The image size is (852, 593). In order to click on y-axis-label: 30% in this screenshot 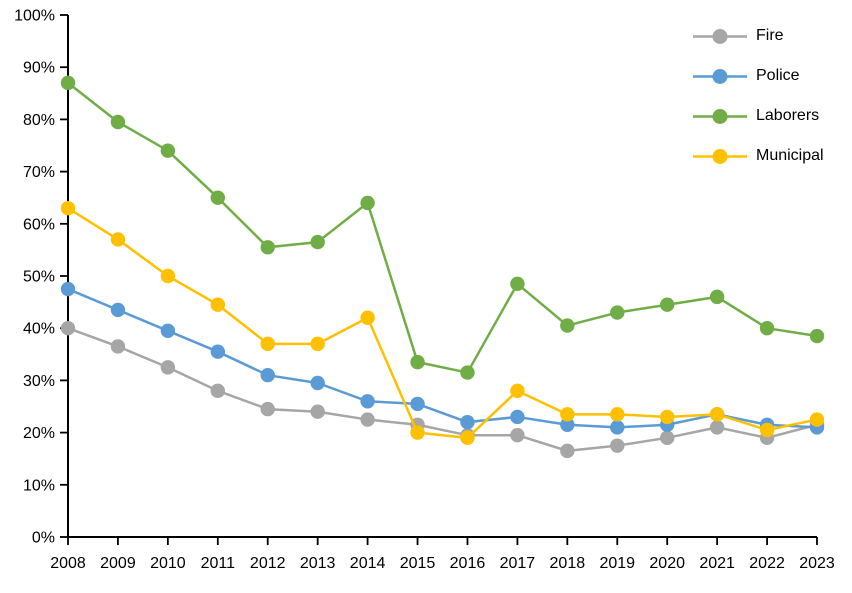, I will do `click(39, 381)`.